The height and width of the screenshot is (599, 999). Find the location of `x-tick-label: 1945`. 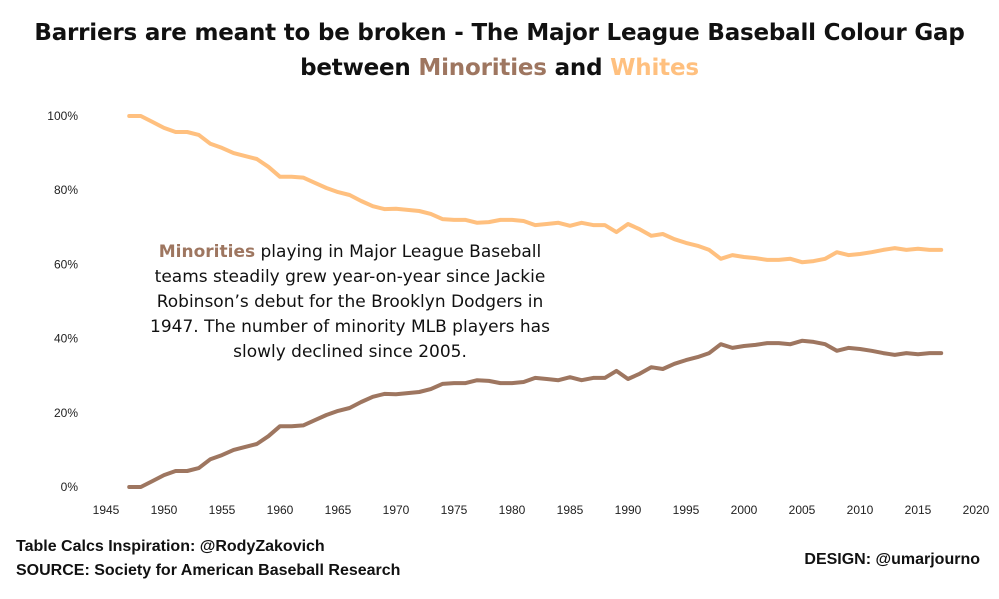

x-tick-label: 1945 is located at coordinates (106, 510).